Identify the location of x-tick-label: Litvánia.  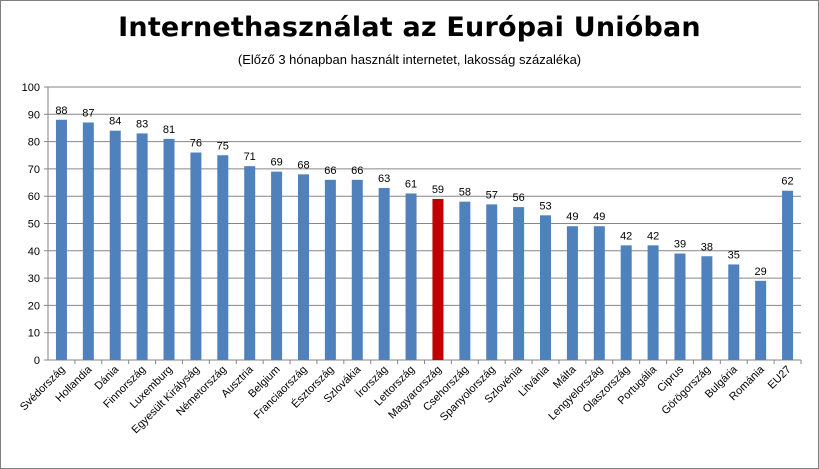
(534, 381).